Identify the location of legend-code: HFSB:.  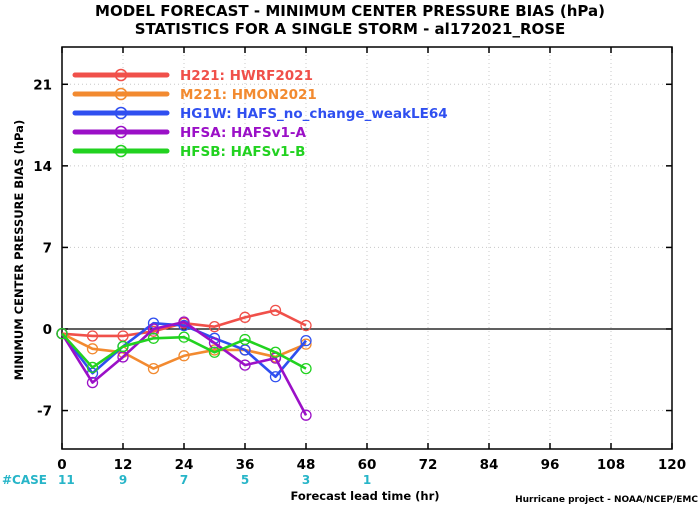
(205, 152).